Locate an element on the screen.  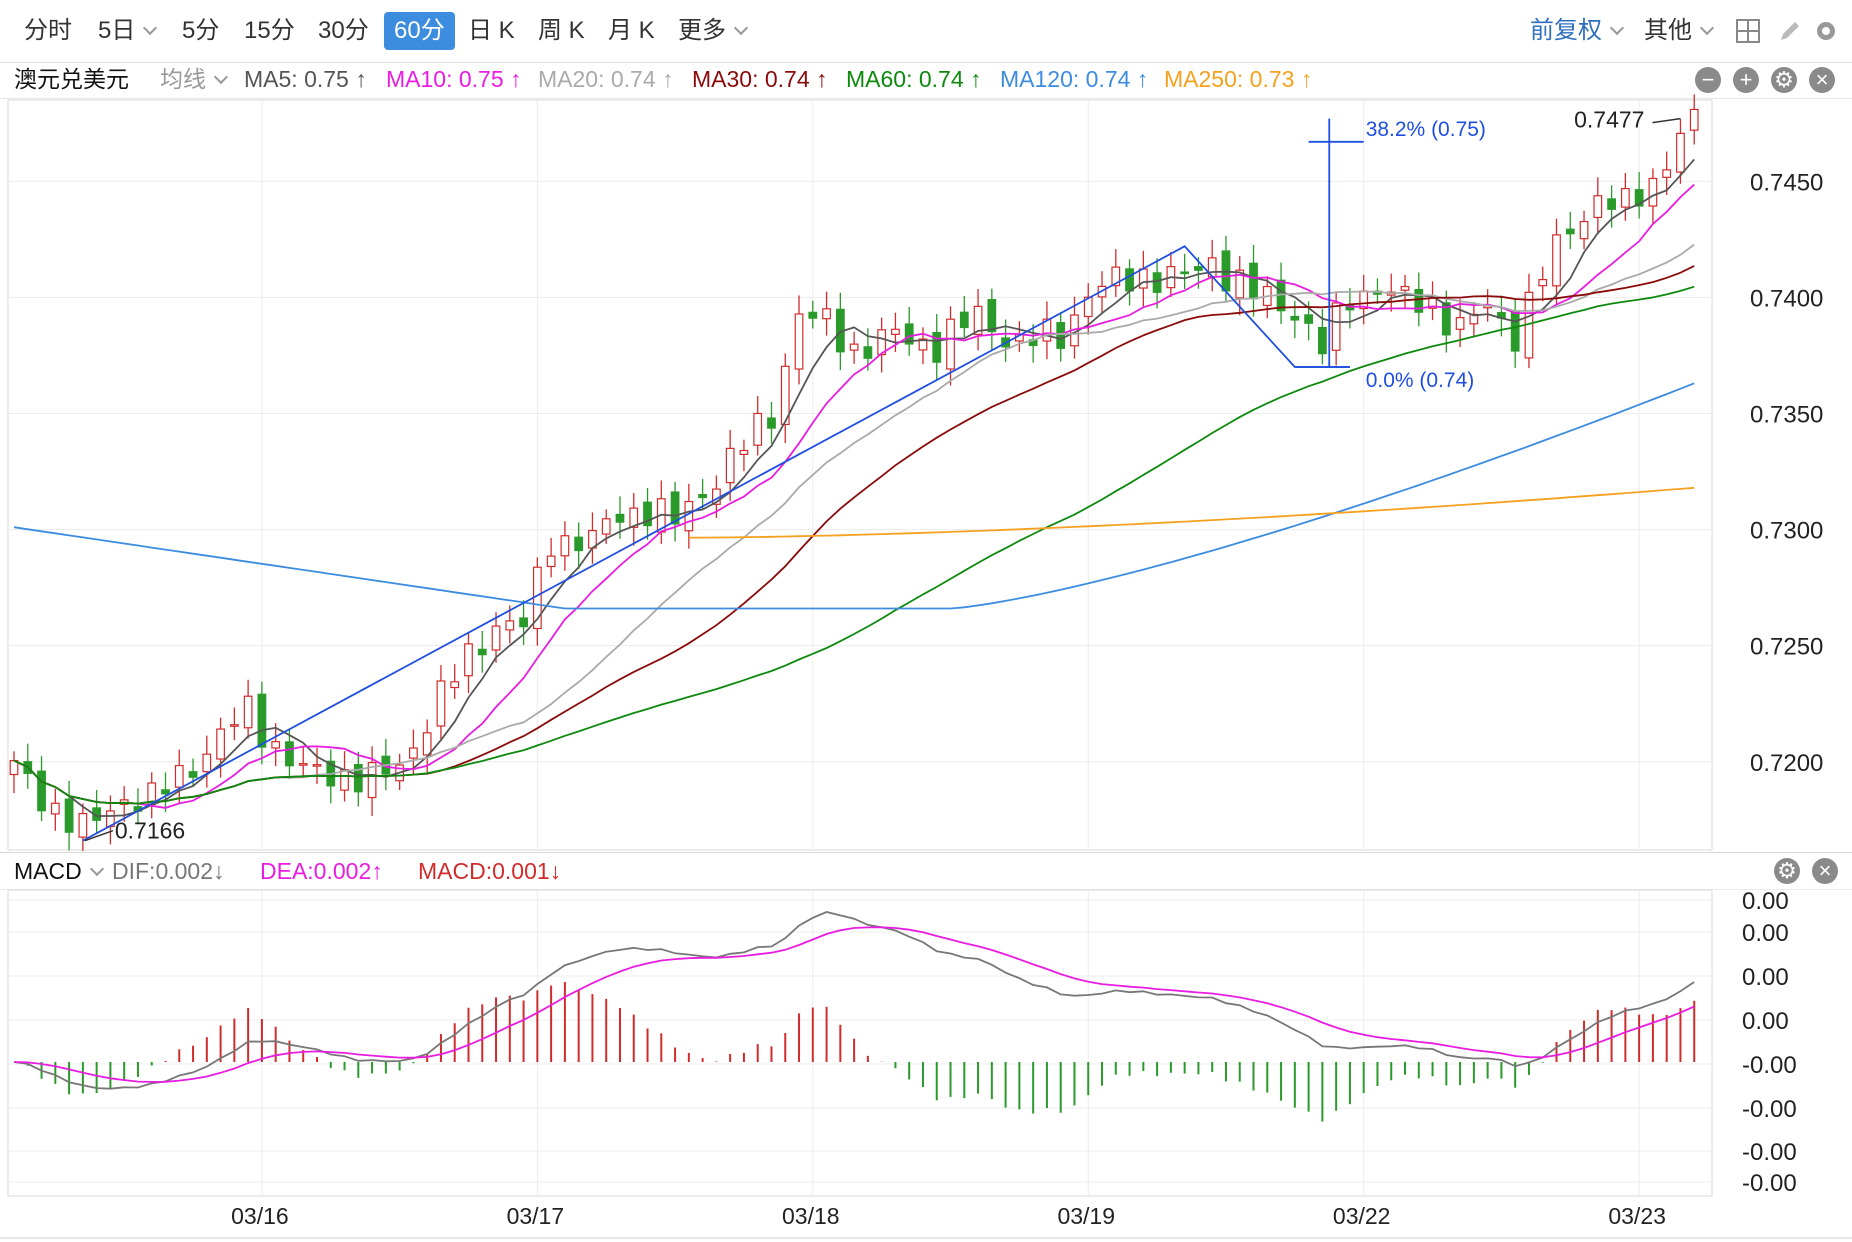
macd-tick-label: -0.00 is located at coordinates (1769, 1065).